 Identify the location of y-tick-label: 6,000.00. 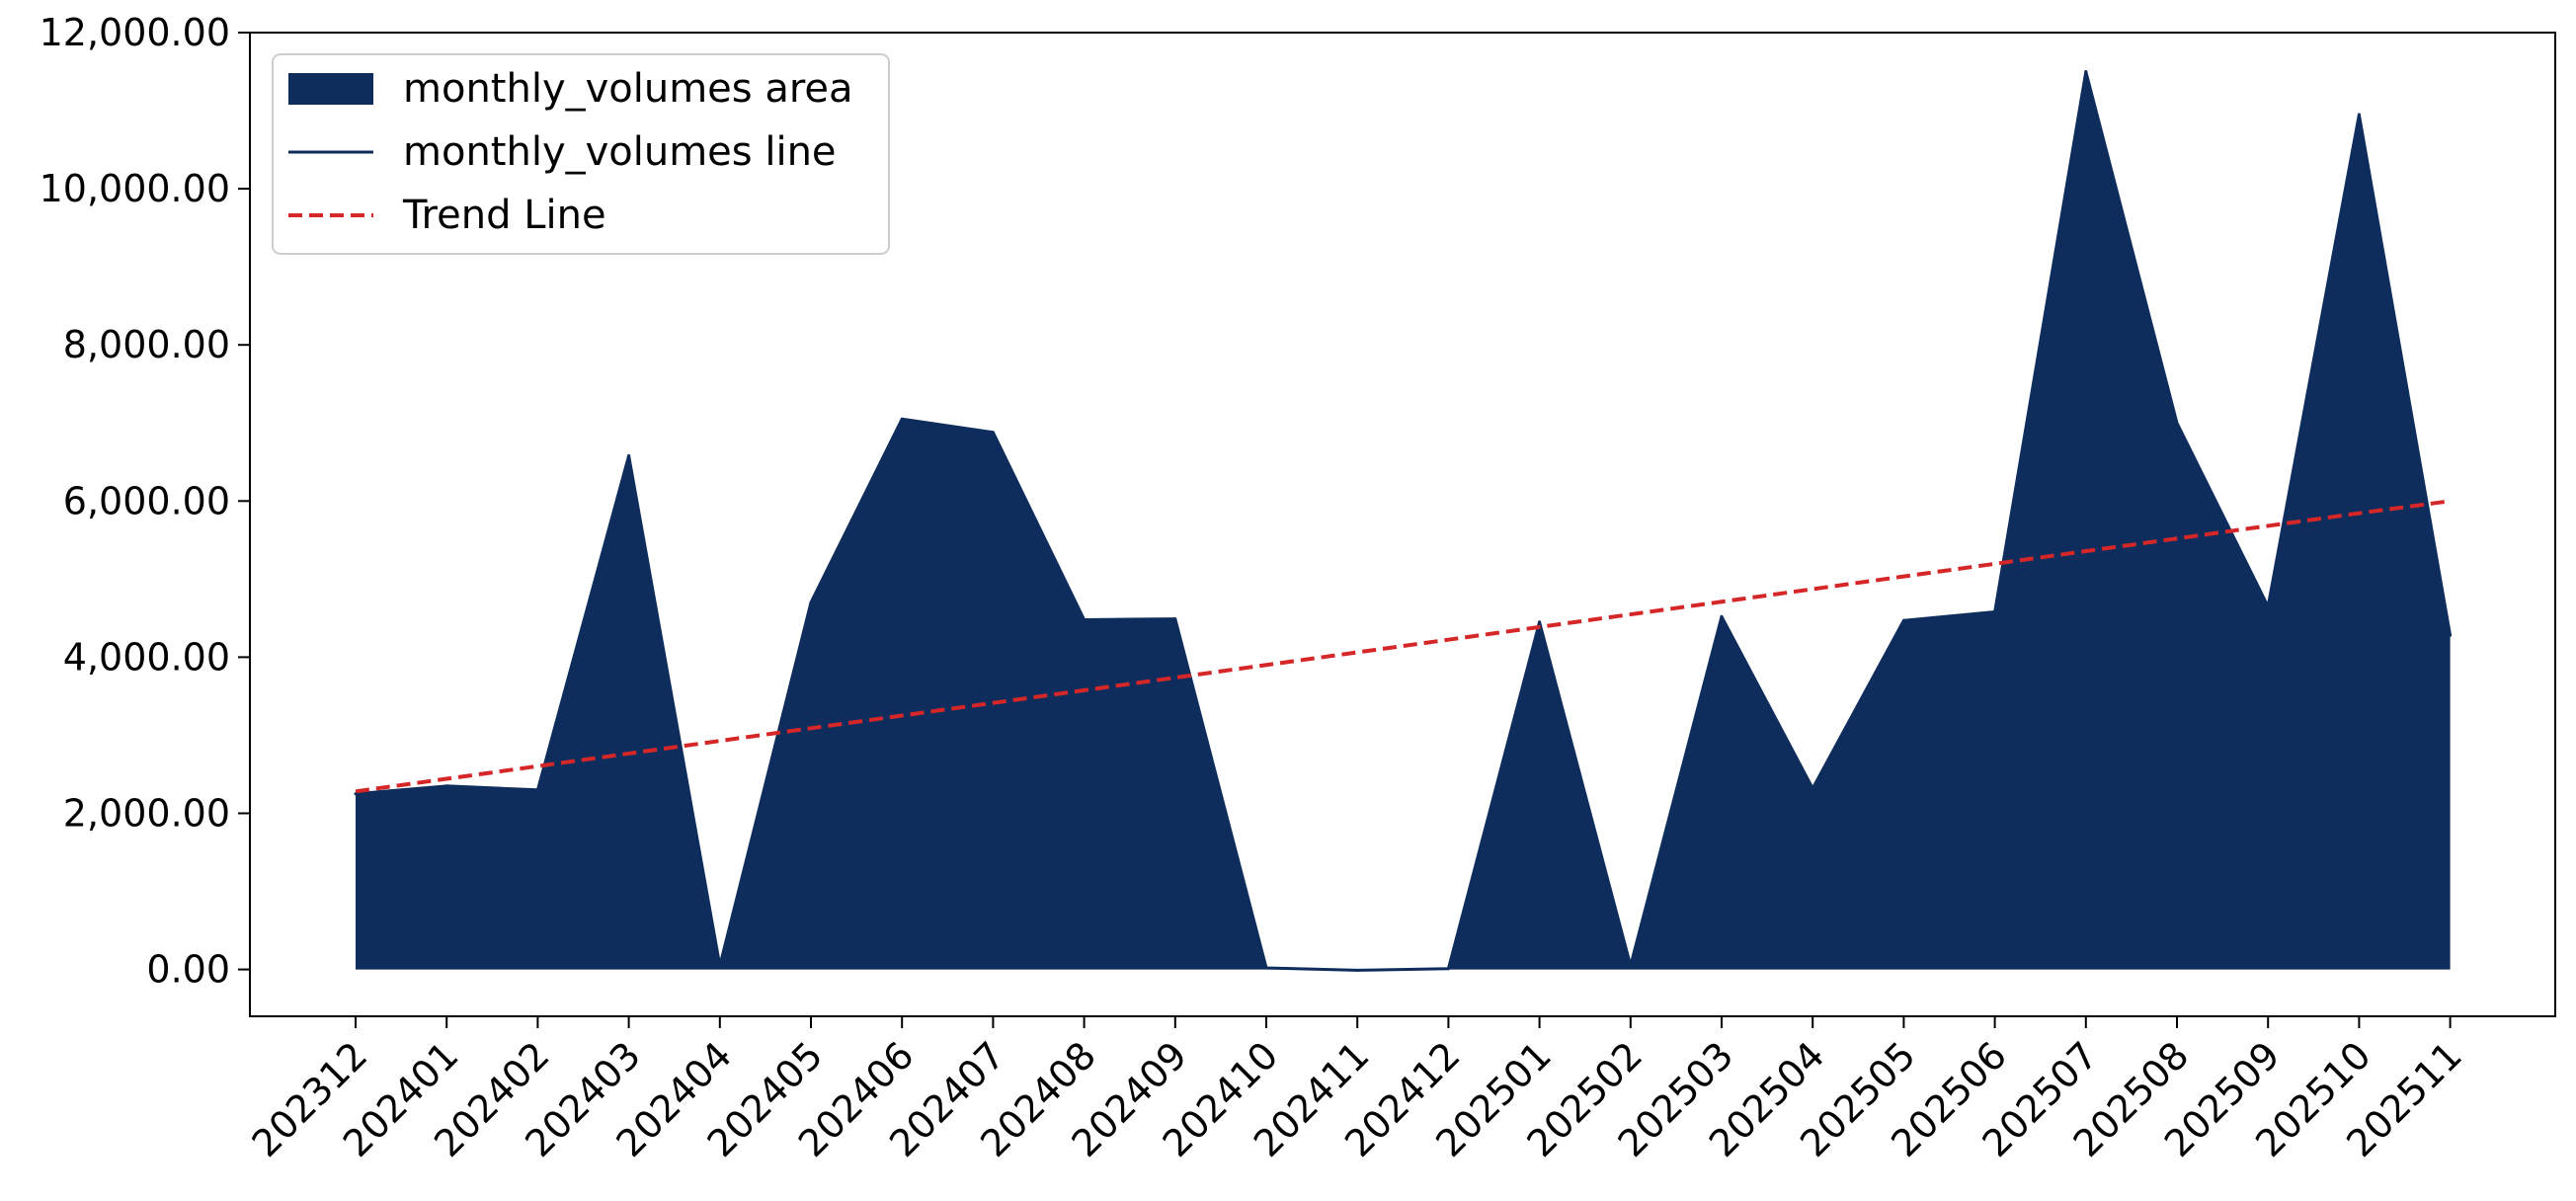
(146, 501).